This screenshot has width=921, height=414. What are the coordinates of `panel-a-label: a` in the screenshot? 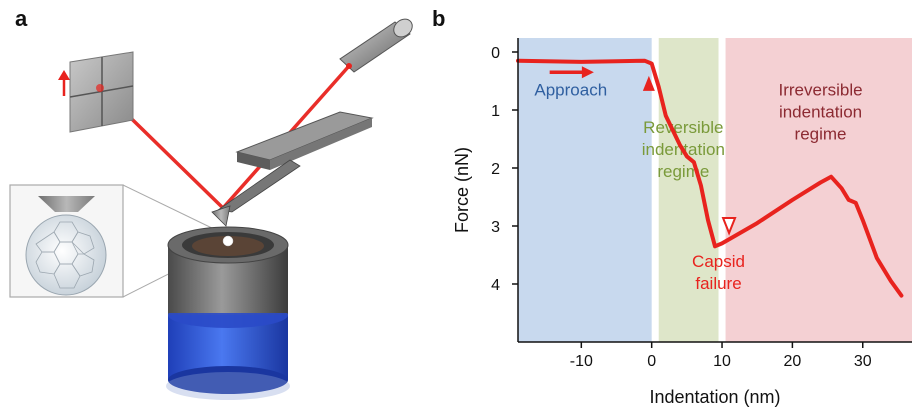 It's located at (21, 18).